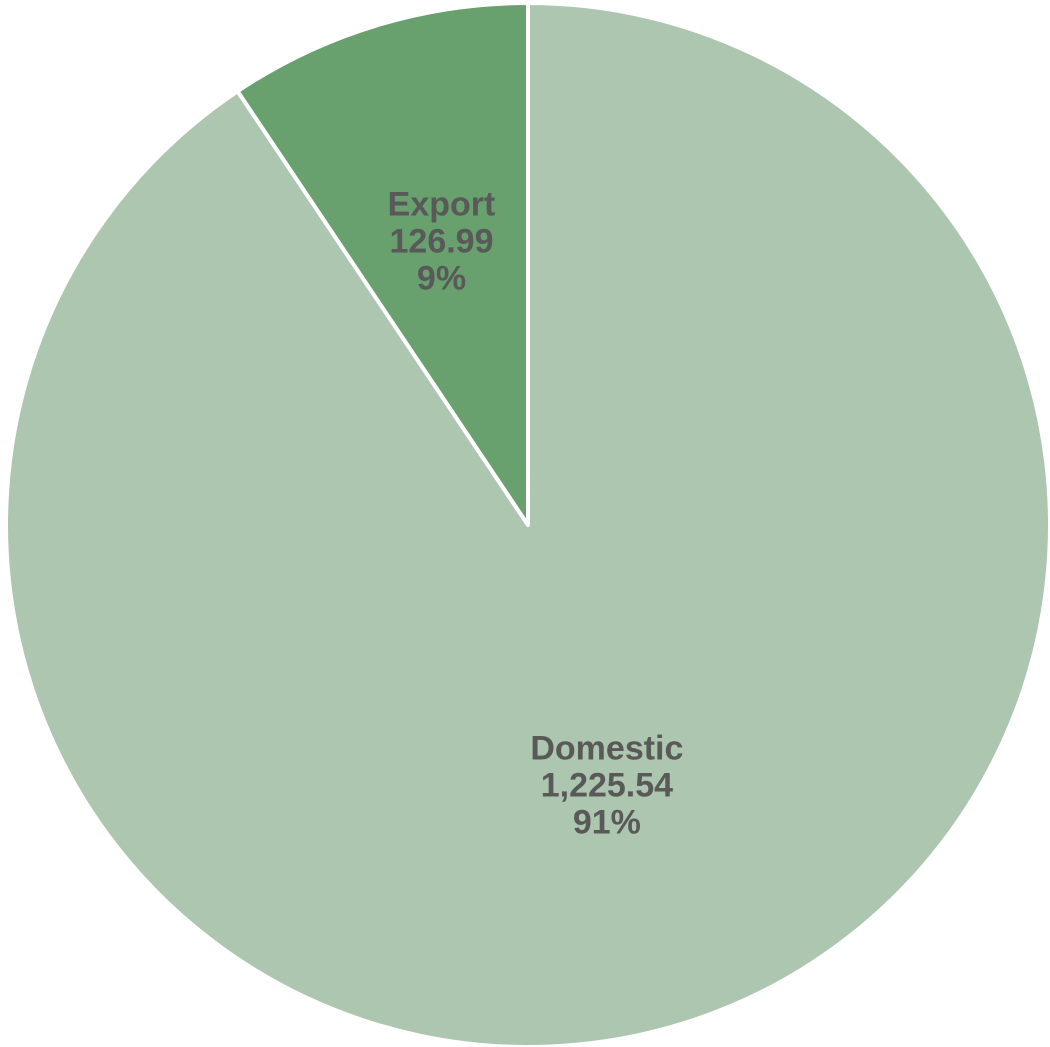  Describe the element at coordinates (607, 786) in the screenshot. I see `slice-value-label: 1,225.54` at that location.